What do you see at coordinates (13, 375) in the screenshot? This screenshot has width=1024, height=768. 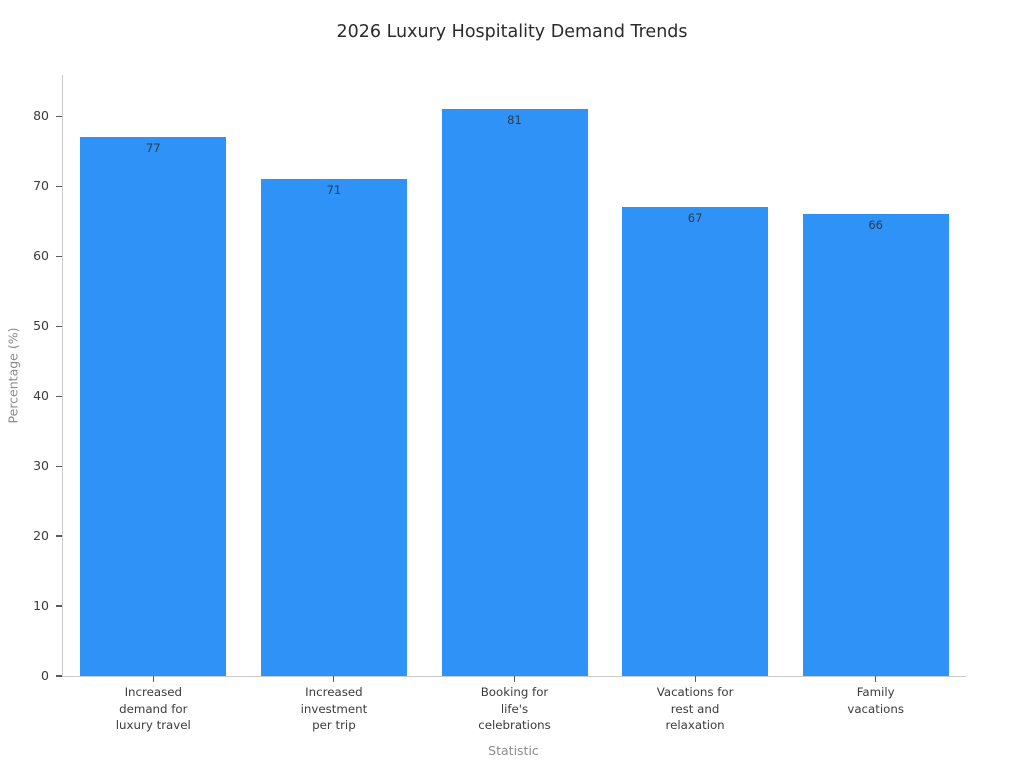 I see `y-axis-label: Percentage (%)` at bounding box center [13, 375].